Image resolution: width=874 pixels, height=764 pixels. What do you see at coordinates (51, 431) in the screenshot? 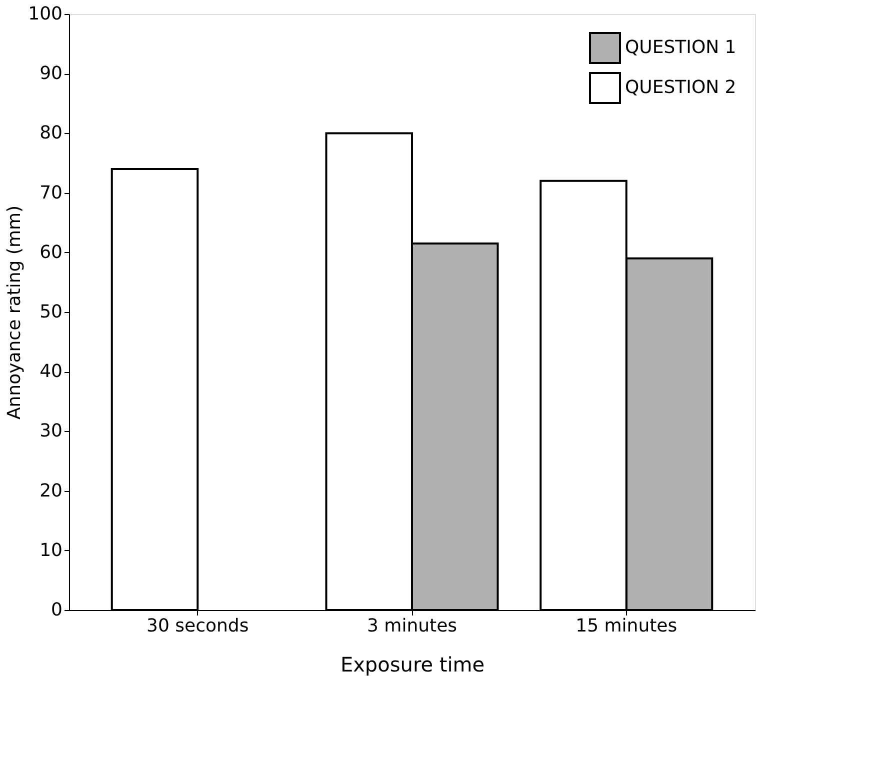
I see `y-tick-label: 30` at bounding box center [51, 431].